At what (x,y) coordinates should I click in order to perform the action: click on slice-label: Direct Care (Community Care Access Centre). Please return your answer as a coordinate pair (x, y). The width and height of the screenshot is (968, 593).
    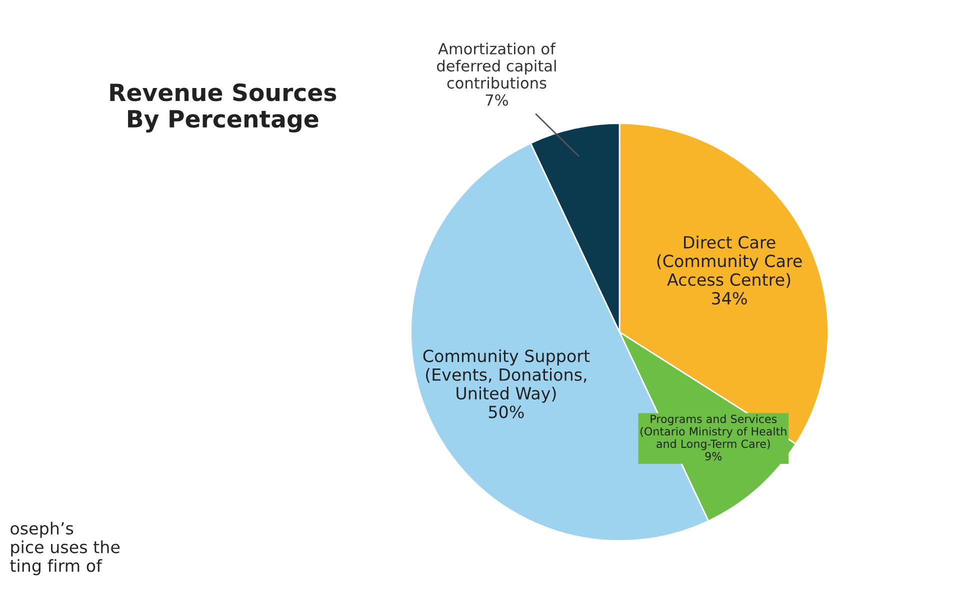
    Looking at the image, I should click on (729, 262).